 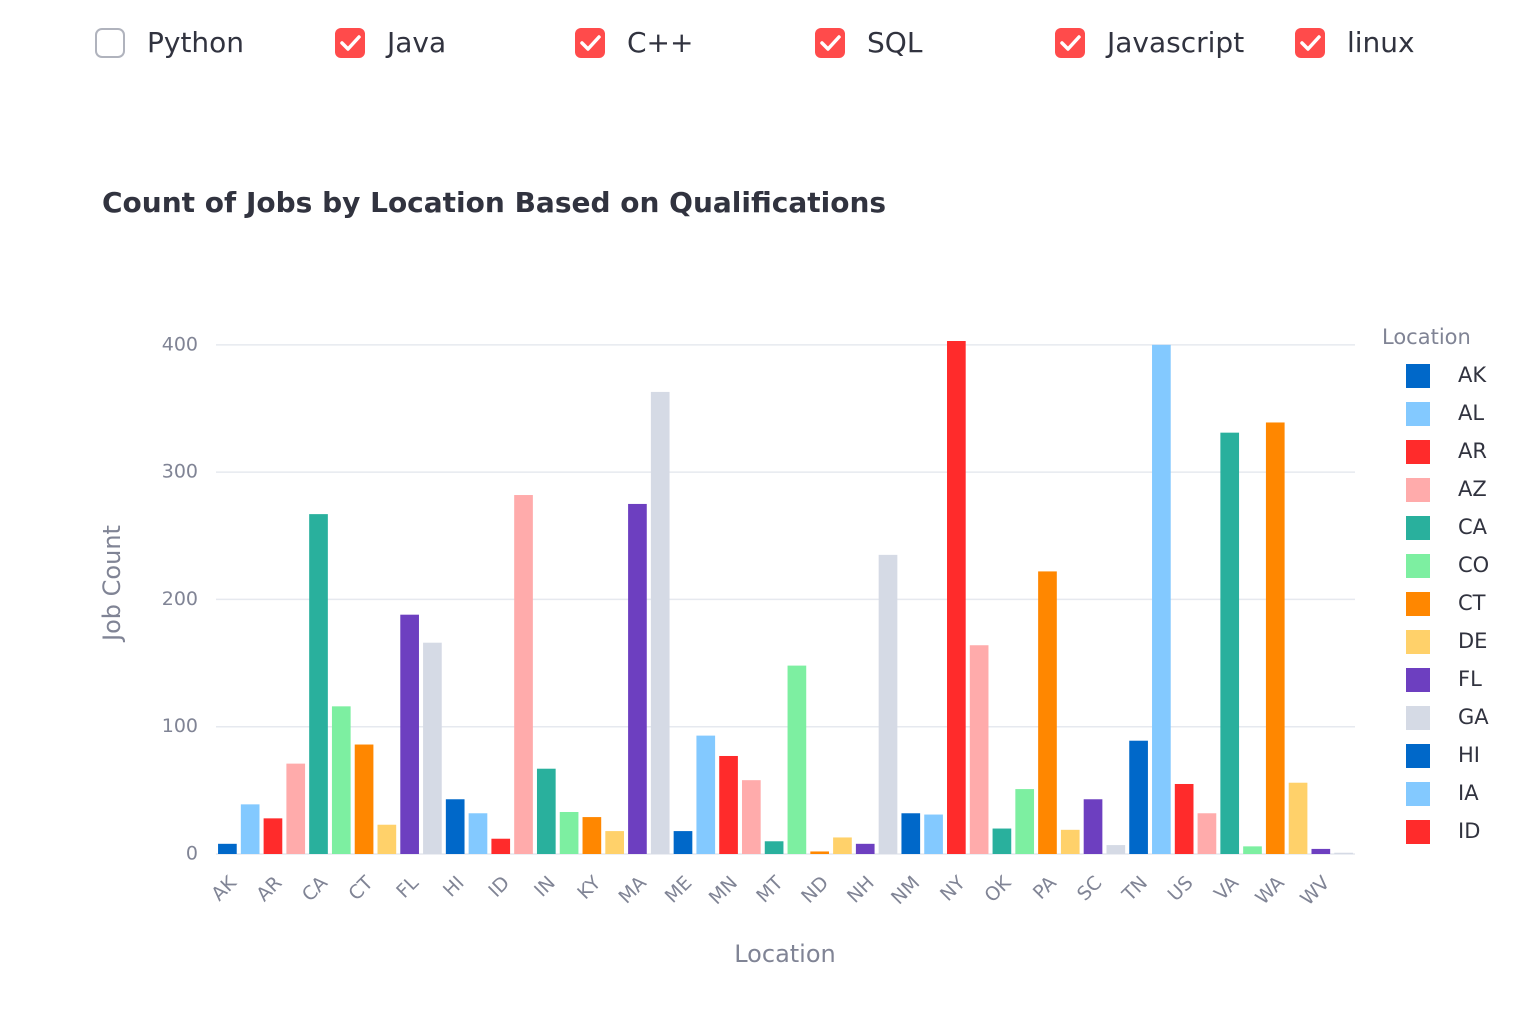 What do you see at coordinates (315, 889) in the screenshot?
I see `x-tick-label: CA` at bounding box center [315, 889].